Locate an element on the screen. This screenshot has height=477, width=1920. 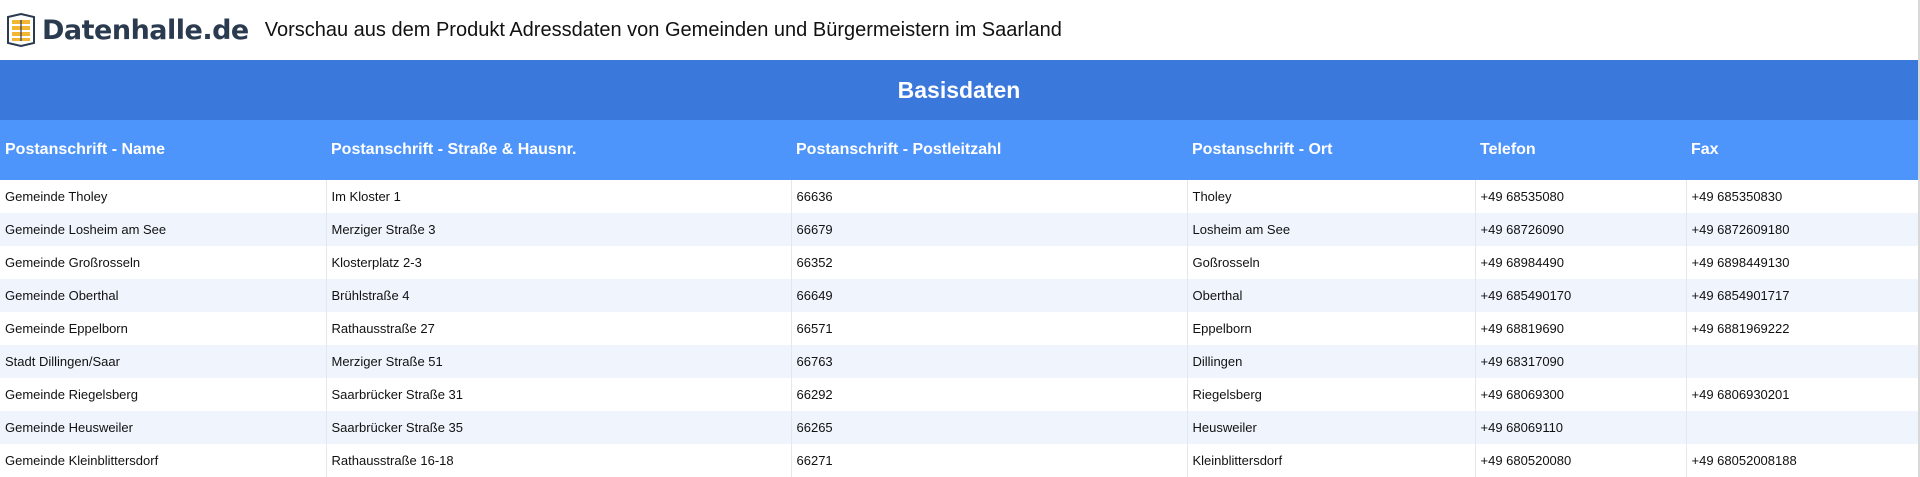
table-cell: +49 68819690 is located at coordinates (1581, 328).